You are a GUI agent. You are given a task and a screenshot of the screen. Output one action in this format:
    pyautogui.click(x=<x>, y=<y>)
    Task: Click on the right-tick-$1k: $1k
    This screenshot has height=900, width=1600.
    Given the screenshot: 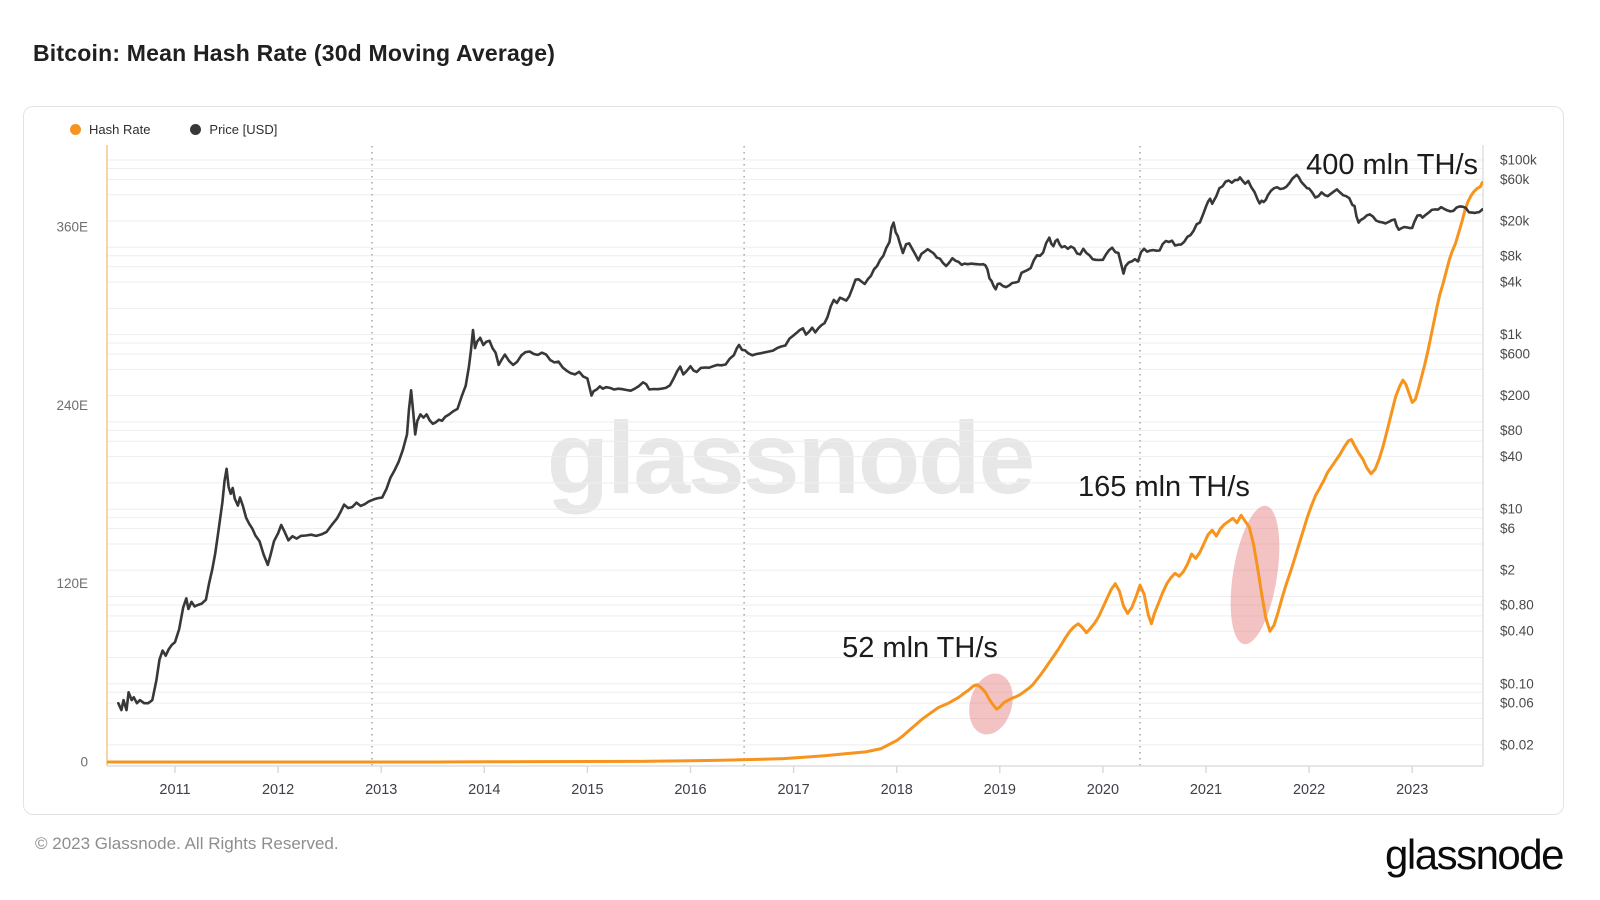 What is the action you would take?
    pyautogui.click(x=1511, y=334)
    